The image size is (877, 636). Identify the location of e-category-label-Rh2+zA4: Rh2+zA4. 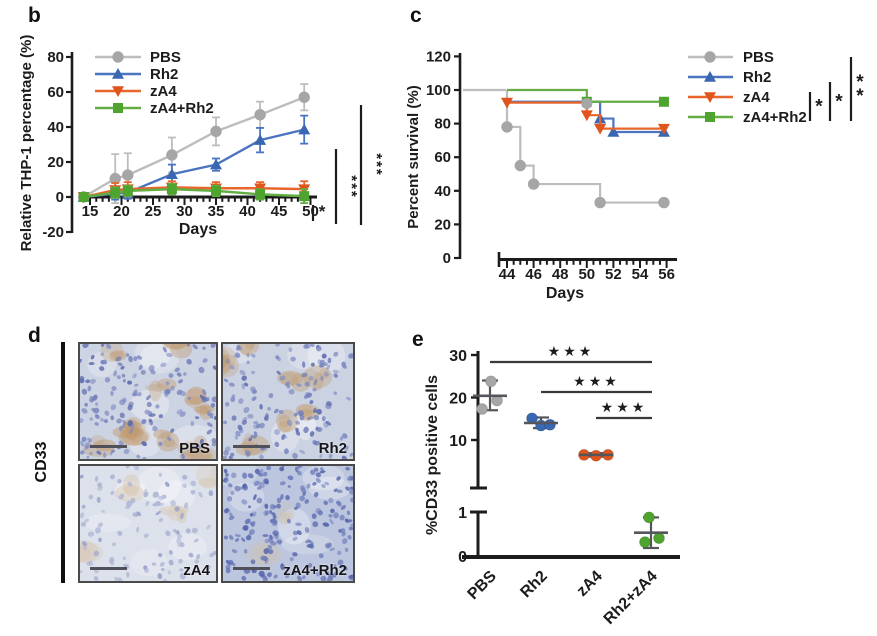
(631, 598).